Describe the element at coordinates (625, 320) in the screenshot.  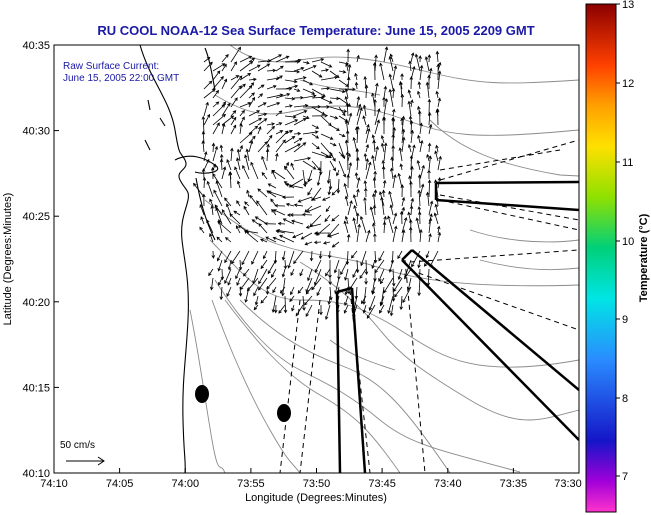
I see `colorbar-tick-label: 9` at that location.